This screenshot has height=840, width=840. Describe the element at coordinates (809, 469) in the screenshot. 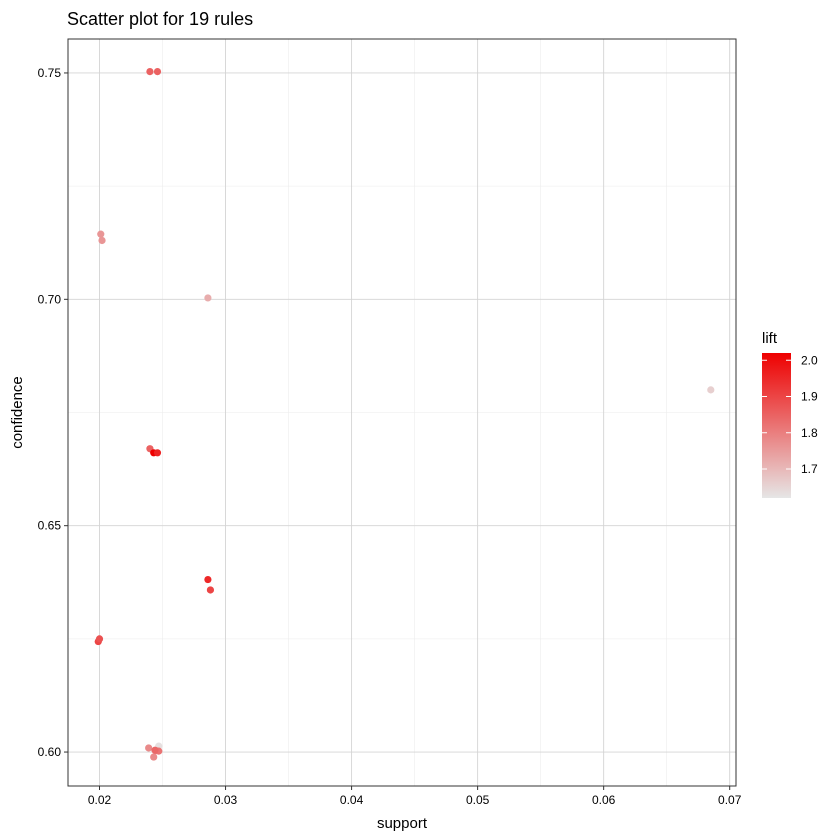

I see `legend-tick-label: 1.7` at that location.